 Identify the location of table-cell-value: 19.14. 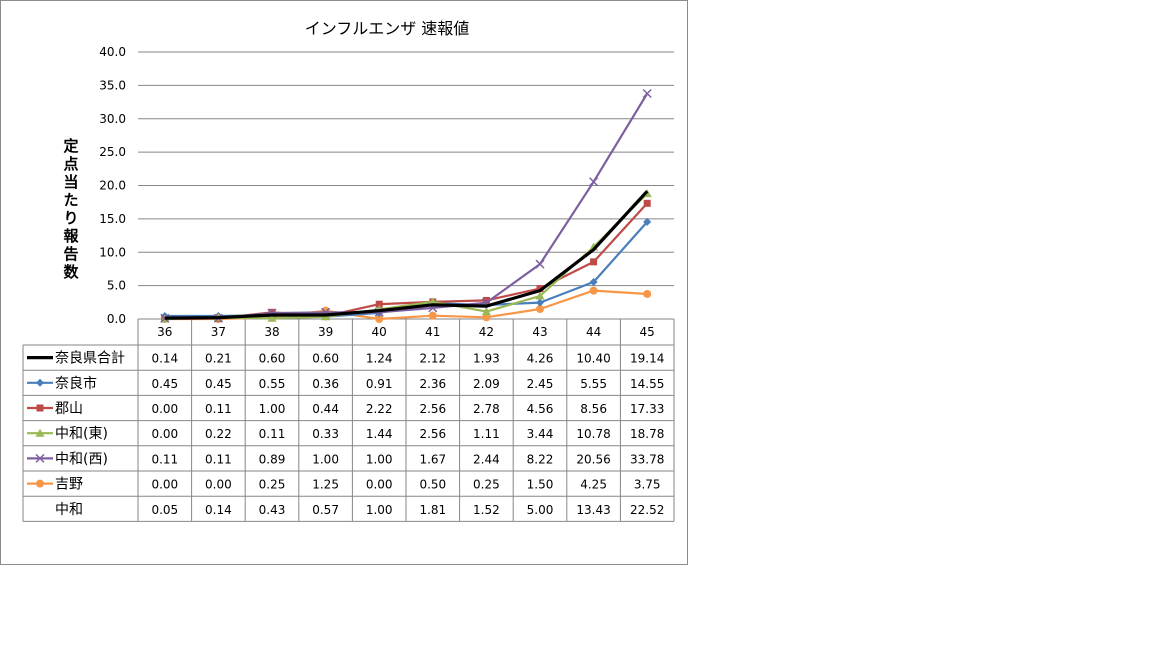
(647, 359).